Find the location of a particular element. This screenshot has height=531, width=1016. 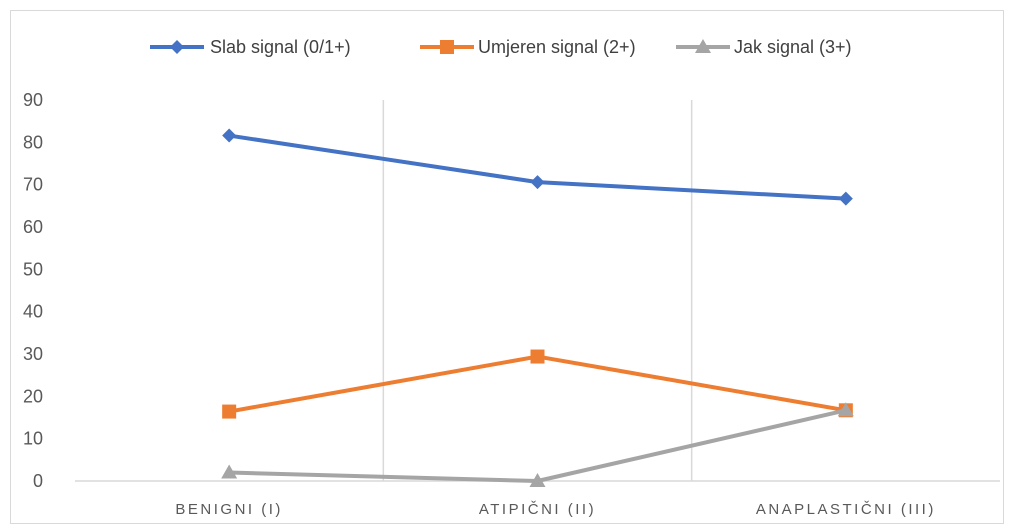

x-tick-label-0: BENIGNI (I) is located at coordinates (229, 509).